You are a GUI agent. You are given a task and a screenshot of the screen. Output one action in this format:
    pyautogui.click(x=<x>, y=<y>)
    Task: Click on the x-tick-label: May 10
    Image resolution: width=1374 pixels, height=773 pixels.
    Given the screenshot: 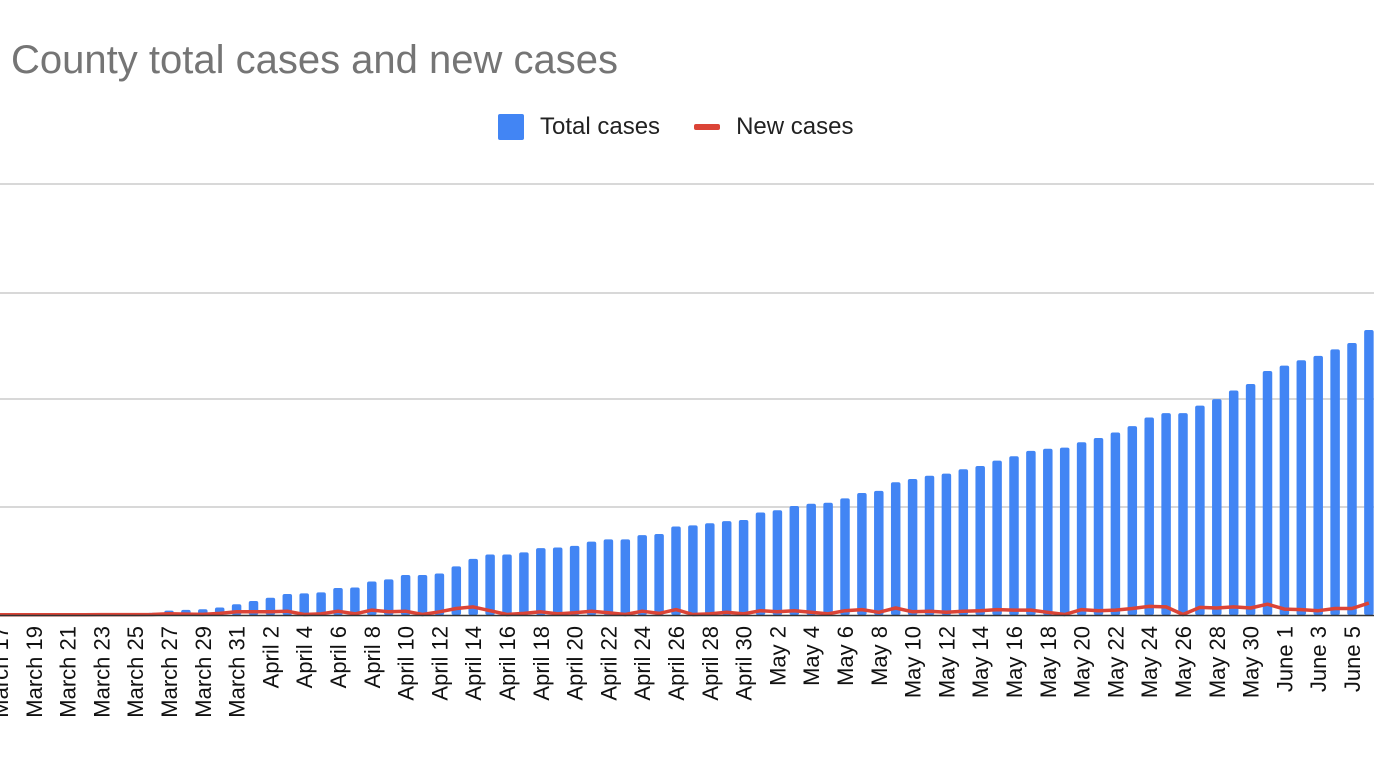 What is the action you would take?
    pyautogui.click(x=913, y=662)
    